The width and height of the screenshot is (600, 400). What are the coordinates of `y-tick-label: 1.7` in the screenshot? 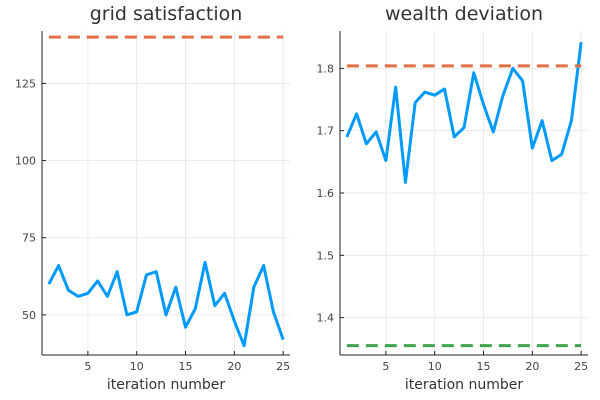 It's located at (326, 131).